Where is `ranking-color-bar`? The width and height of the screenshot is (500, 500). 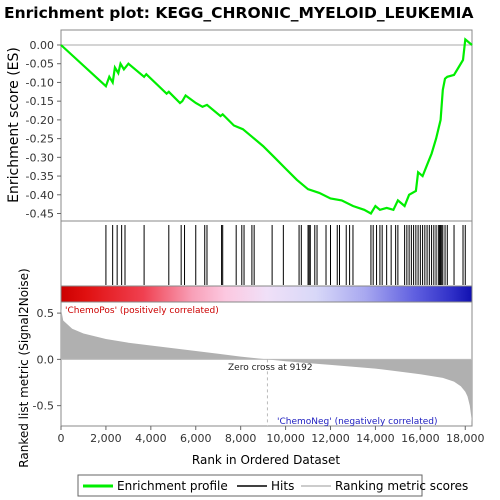
ranking-color-bar is located at coordinates (266, 294).